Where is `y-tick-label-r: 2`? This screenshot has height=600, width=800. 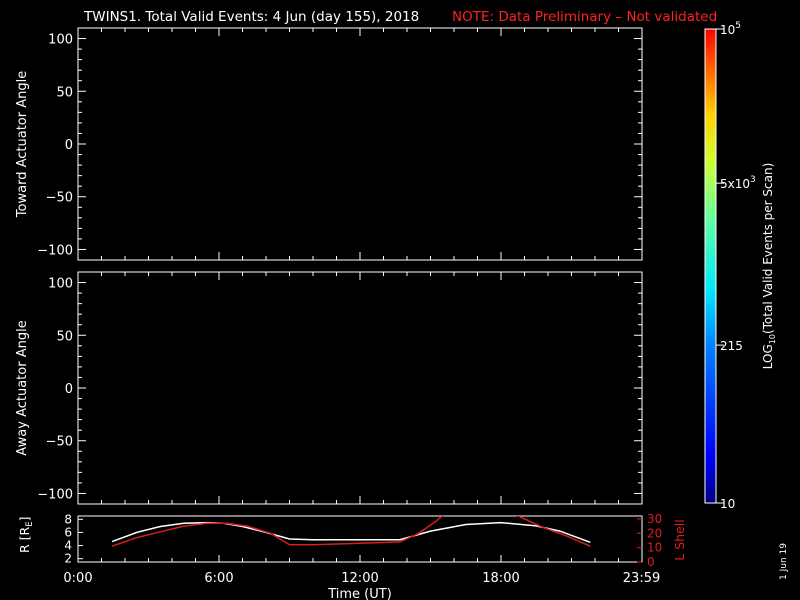 y-tick-label-r: 2 is located at coordinates (68, 559).